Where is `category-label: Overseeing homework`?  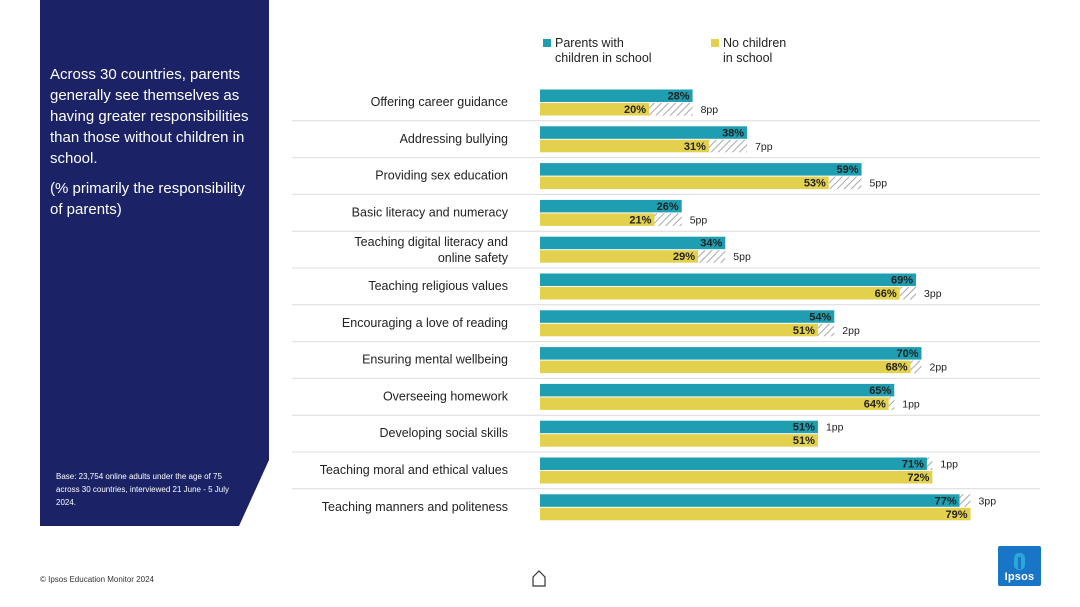 category-label: Overseeing homework is located at coordinates (446, 396).